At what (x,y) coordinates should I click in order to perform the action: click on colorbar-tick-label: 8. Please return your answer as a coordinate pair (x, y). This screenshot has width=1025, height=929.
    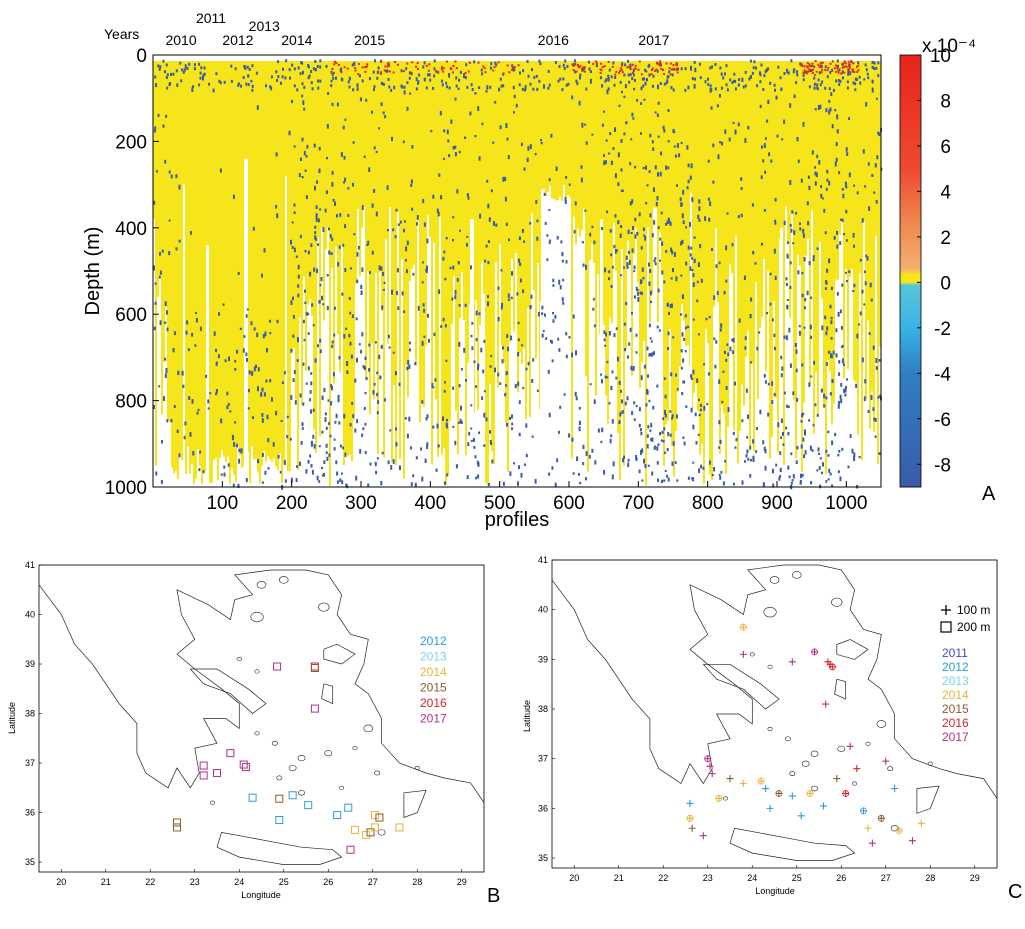
    Looking at the image, I should click on (945, 101).